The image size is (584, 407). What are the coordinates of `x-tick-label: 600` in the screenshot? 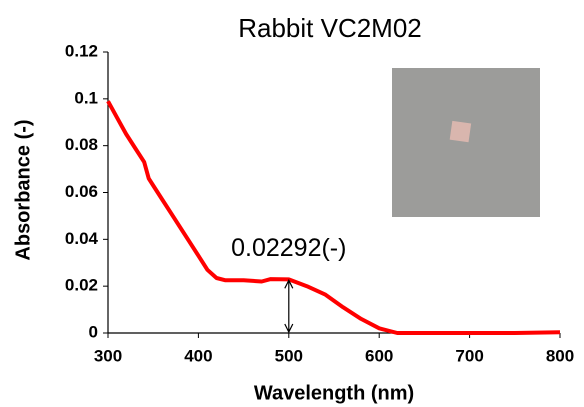 It's located at (379, 355).